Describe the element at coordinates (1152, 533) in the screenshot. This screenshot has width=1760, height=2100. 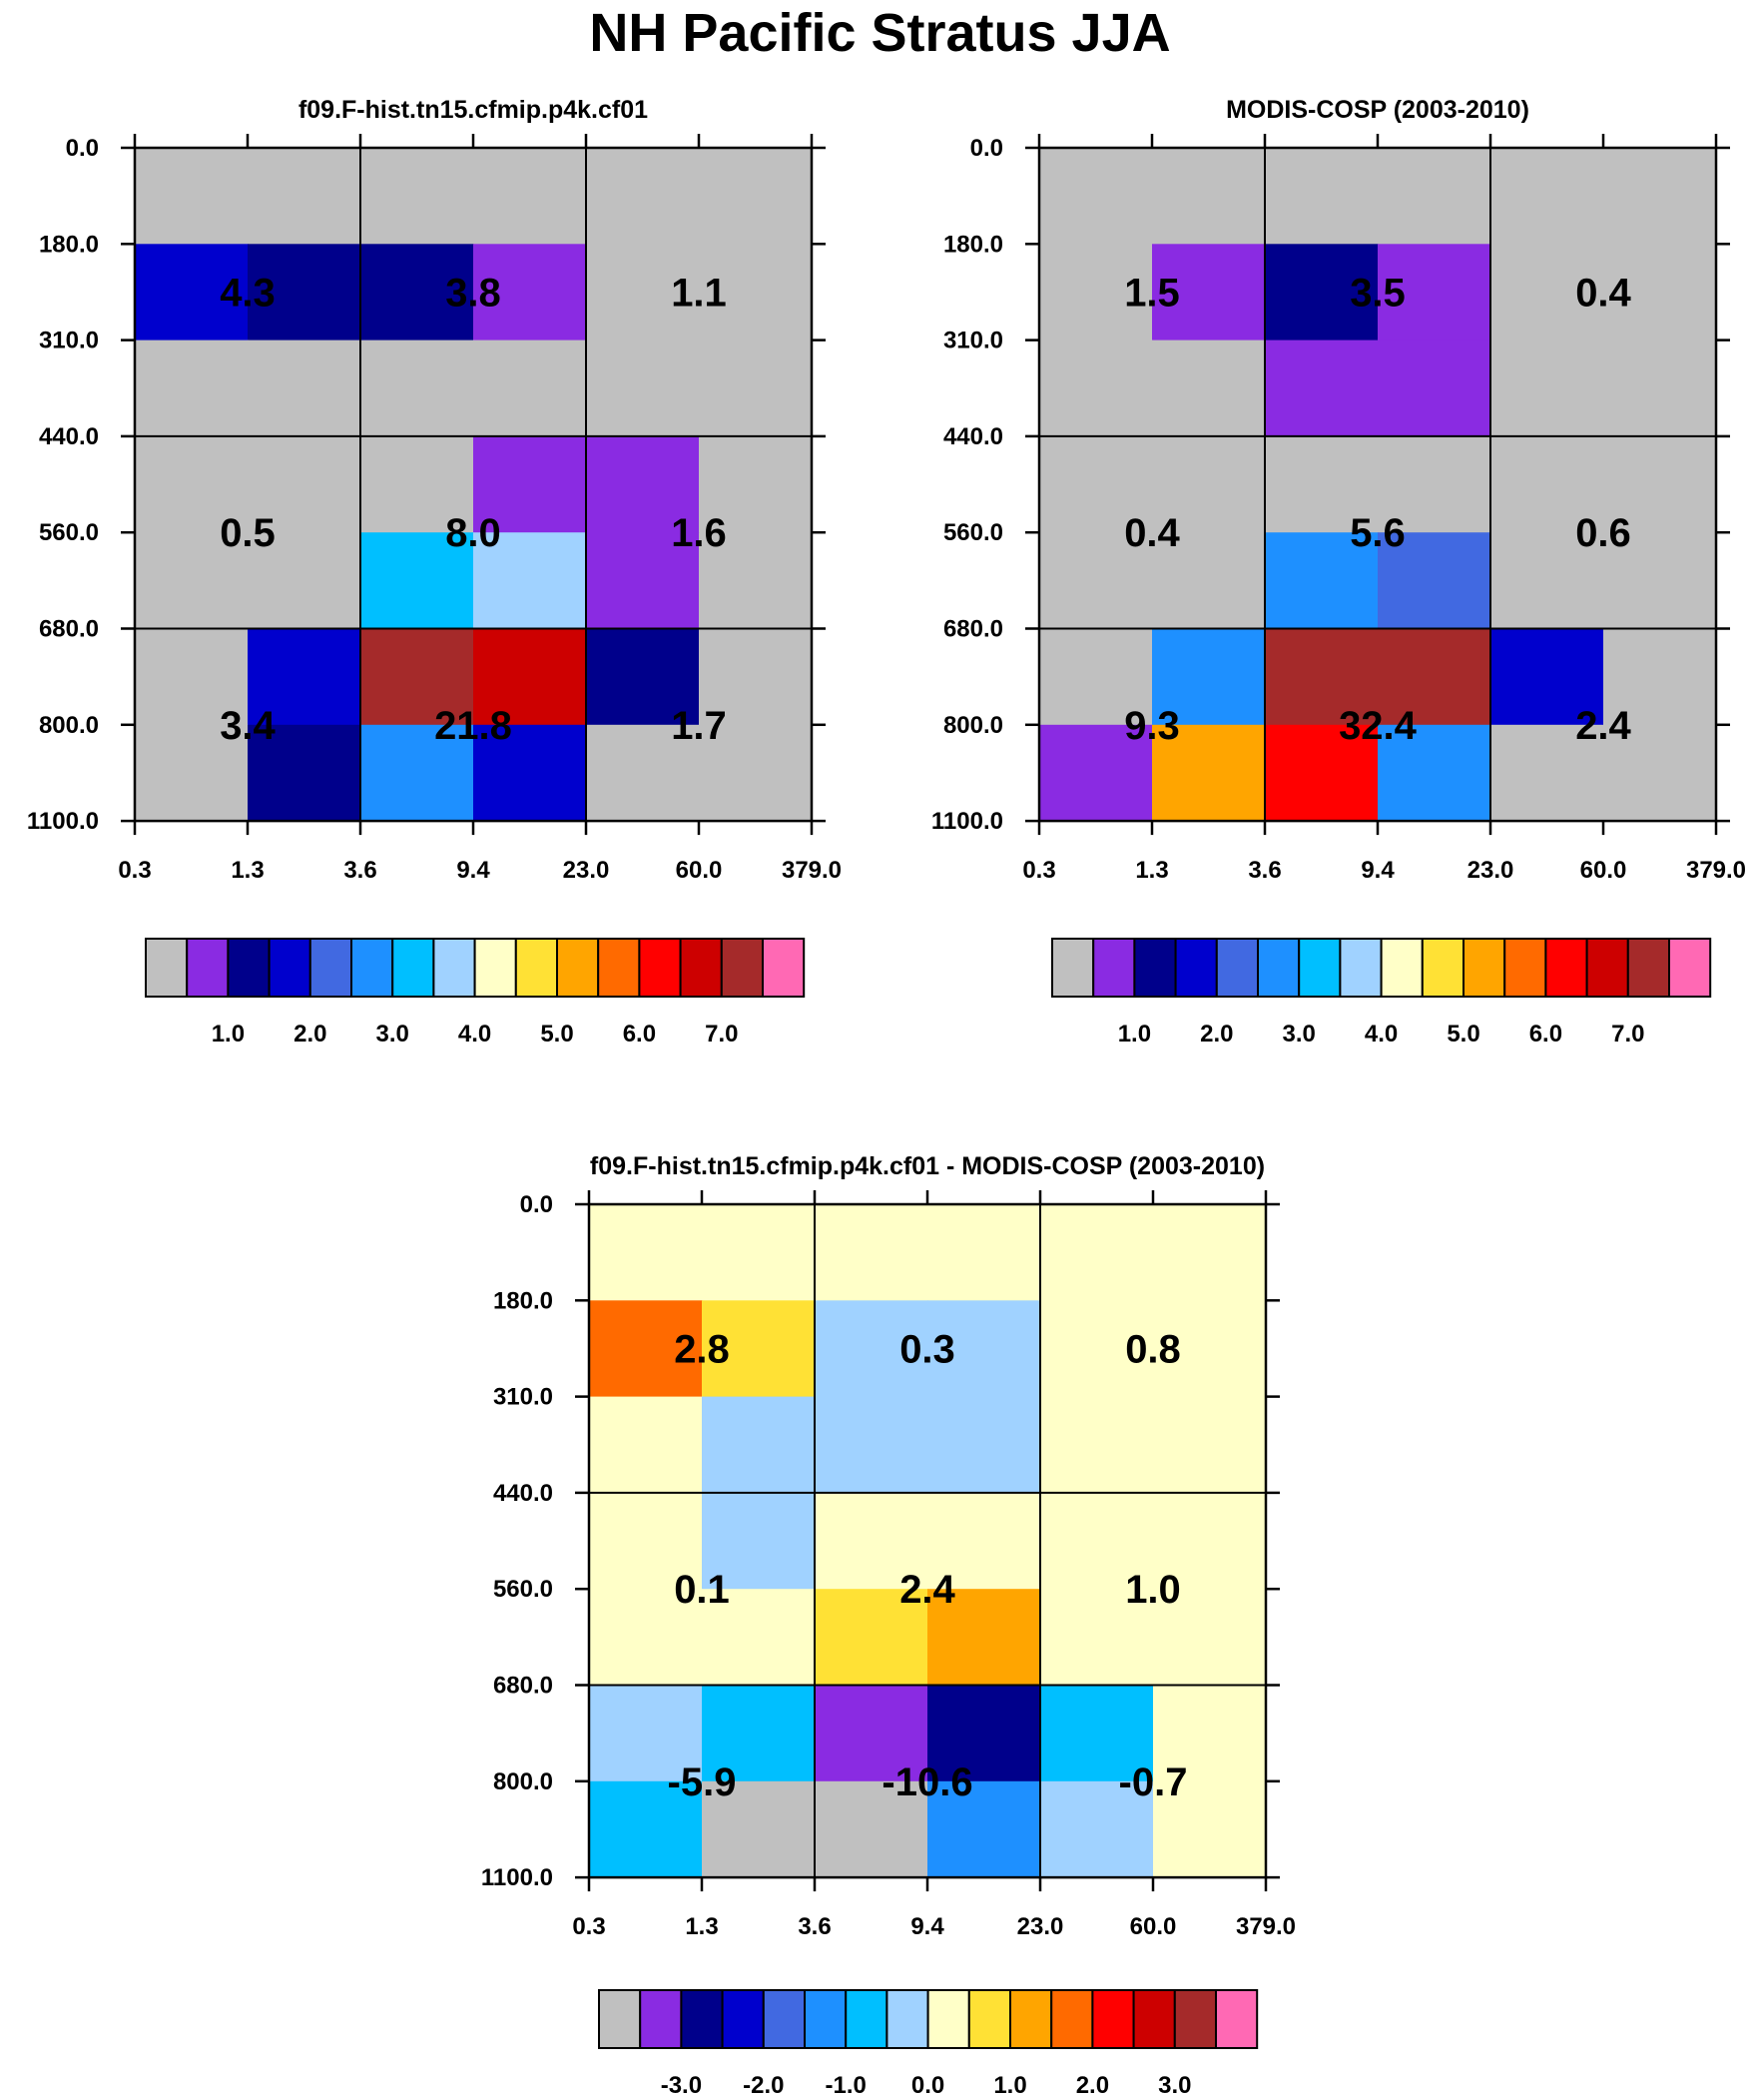
I see `box-value-label: 0.4` at that location.